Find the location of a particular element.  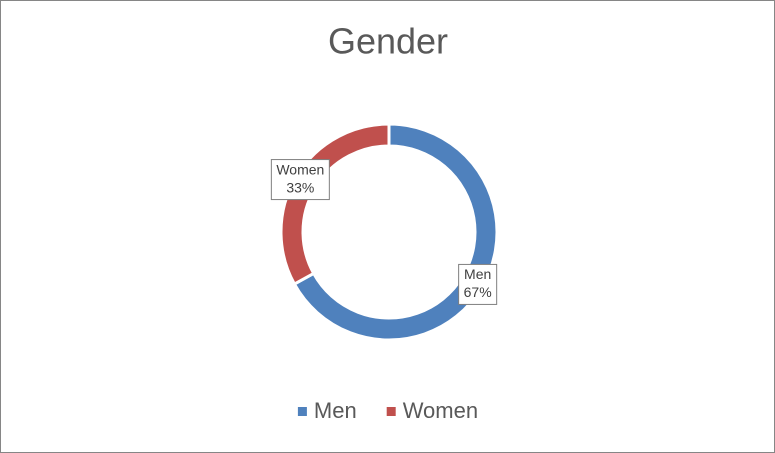

legend: Men Women is located at coordinates (387, 410).